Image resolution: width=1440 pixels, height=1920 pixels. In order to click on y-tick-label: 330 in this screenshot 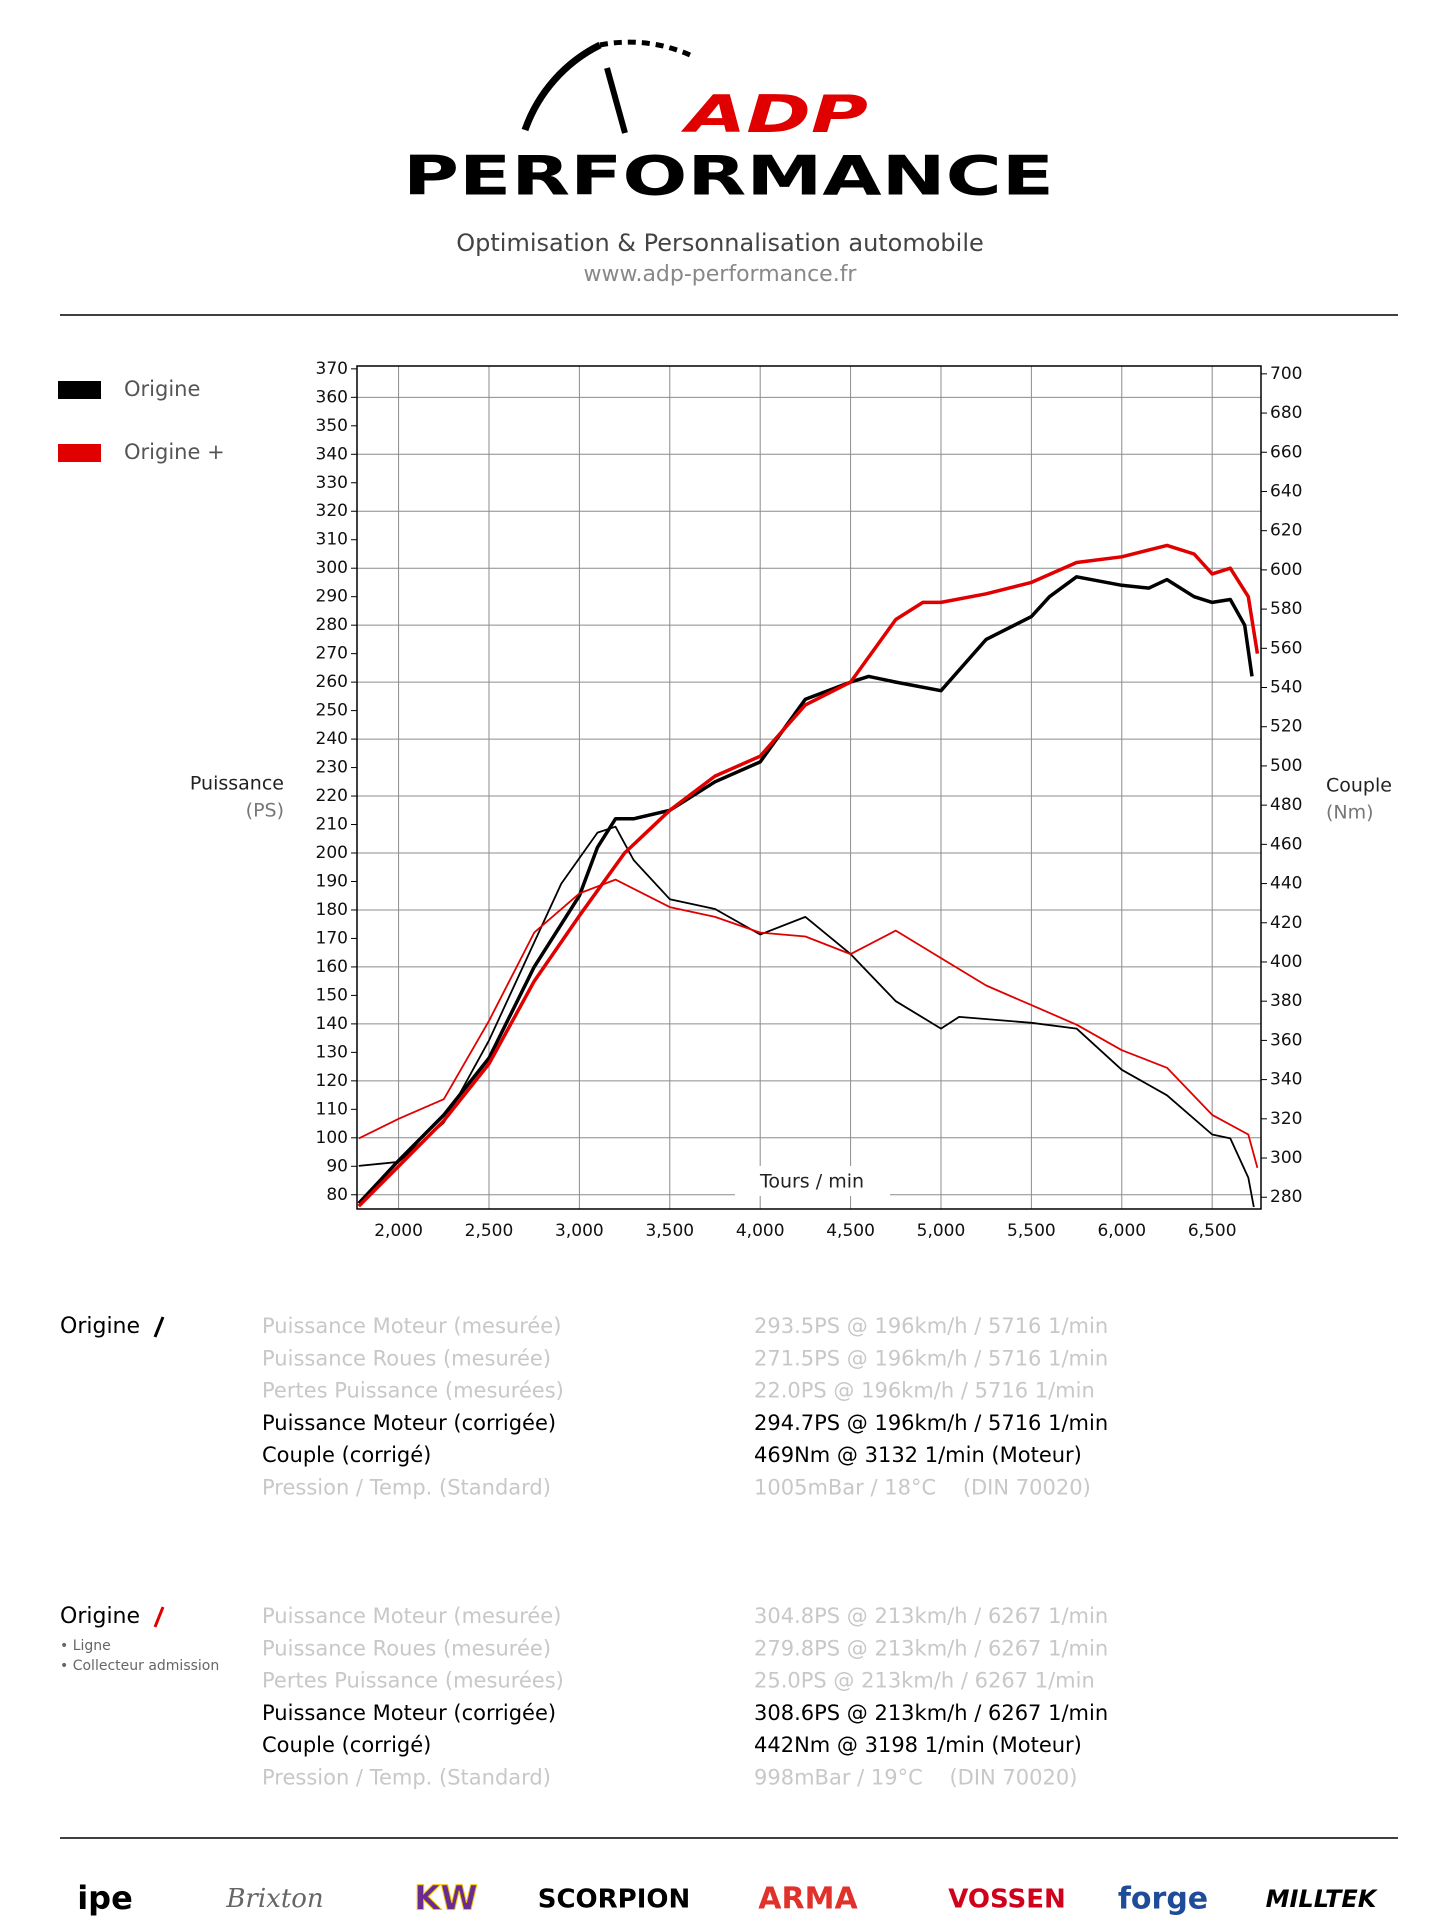, I will do `click(332, 483)`.